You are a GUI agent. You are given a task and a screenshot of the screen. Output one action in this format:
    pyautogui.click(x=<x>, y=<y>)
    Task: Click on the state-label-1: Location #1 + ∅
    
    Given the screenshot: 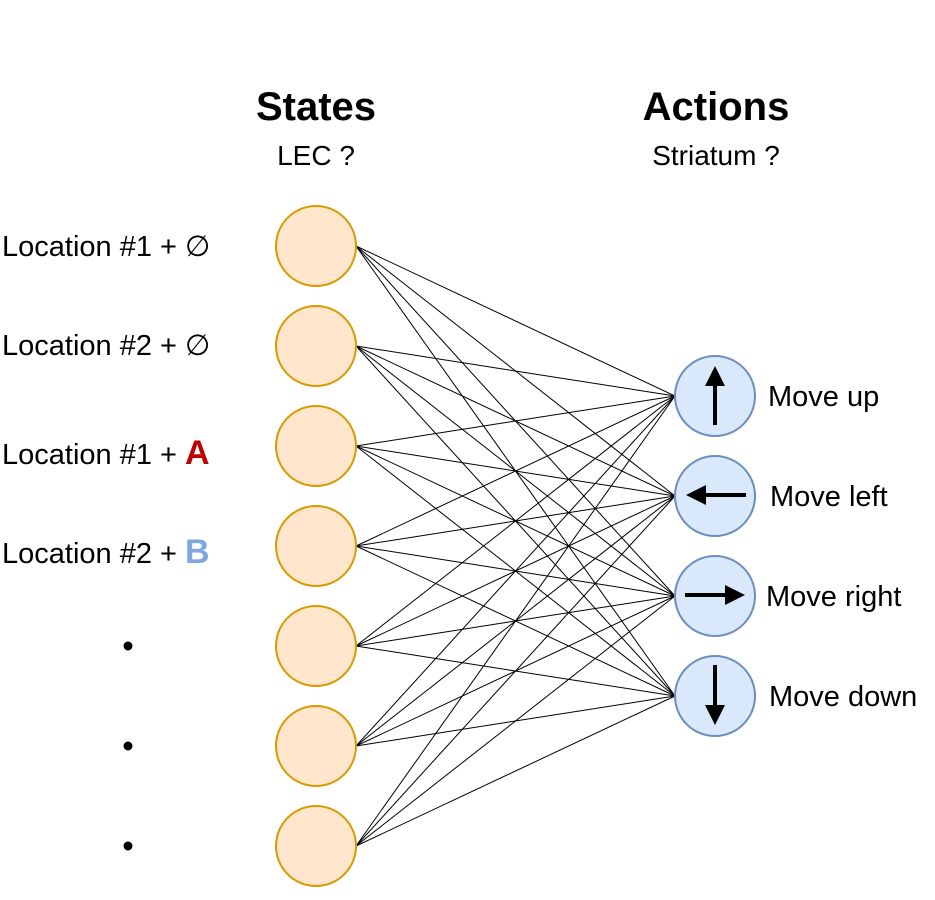 What is the action you would take?
    pyautogui.click(x=106, y=247)
    